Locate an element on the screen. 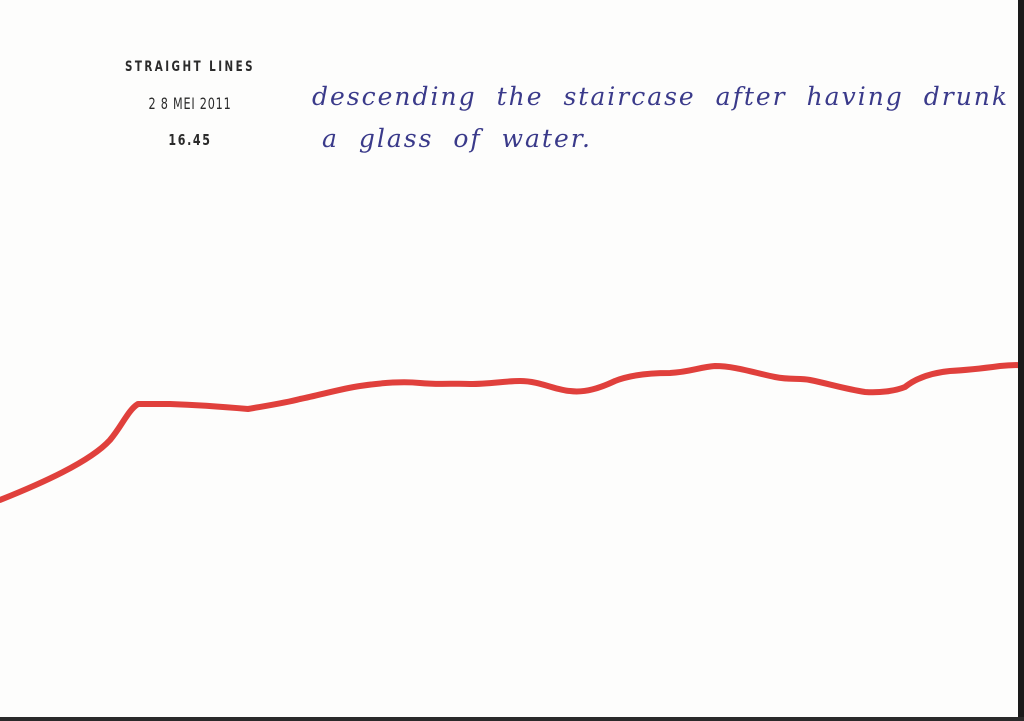 Image resolution: width=1024 pixels, height=721 pixels. stamp-date: 2 8 MEI 2011 is located at coordinates (190, 103).